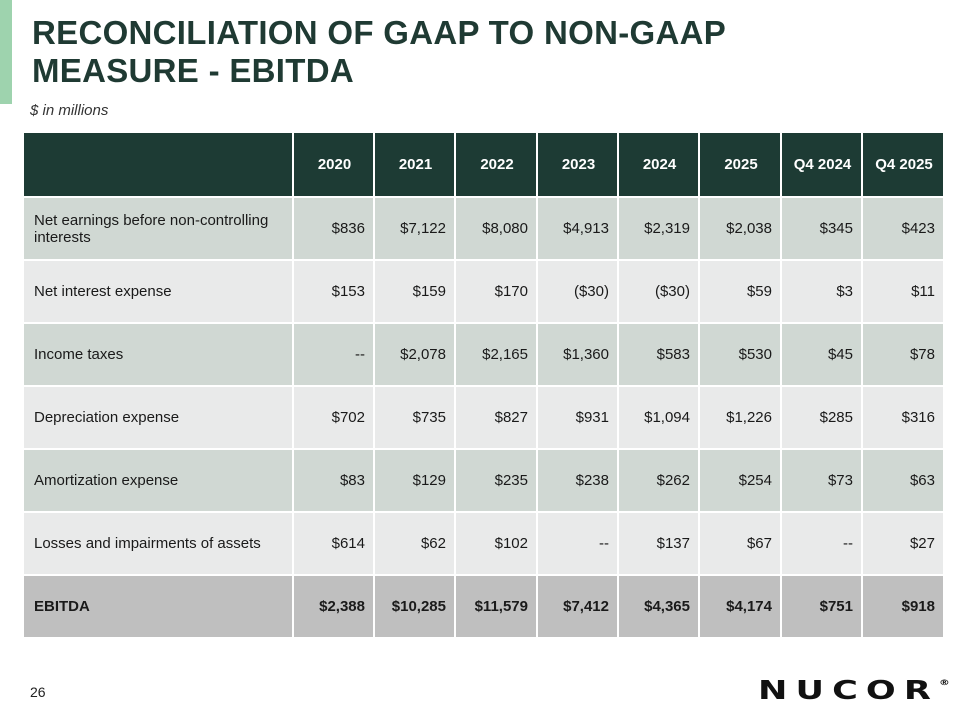  Describe the element at coordinates (740, 228) in the screenshot. I see `value-cell: $2,038` at that location.